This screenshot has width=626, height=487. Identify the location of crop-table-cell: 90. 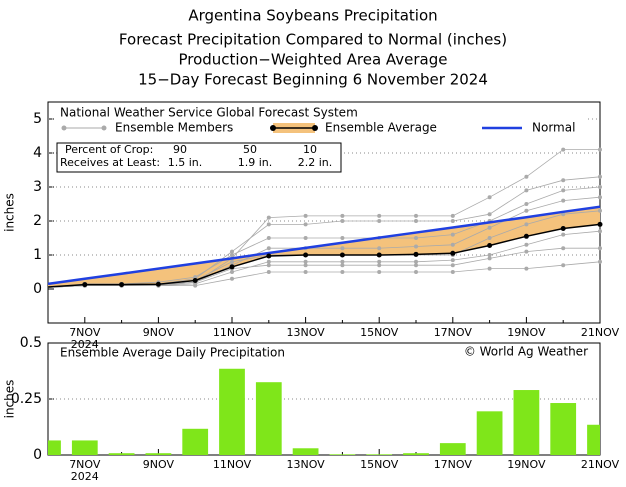
(180, 149).